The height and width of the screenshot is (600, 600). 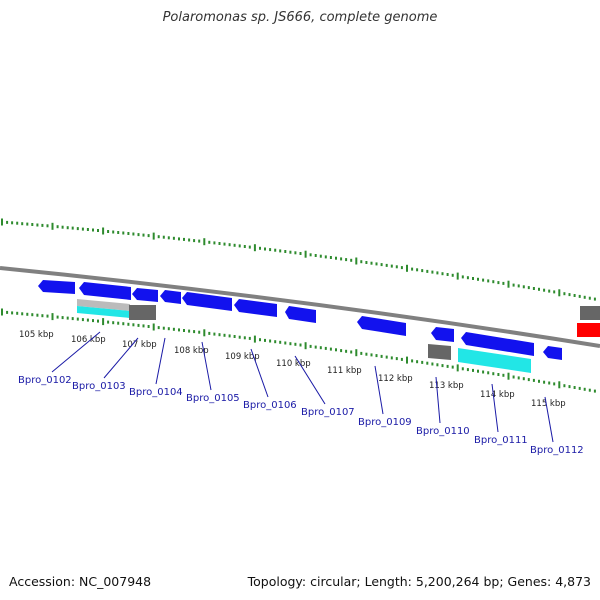 What do you see at coordinates (385, 422) in the screenshot?
I see `gene-label-bpro-0109: Bpro_0109` at bounding box center [385, 422].